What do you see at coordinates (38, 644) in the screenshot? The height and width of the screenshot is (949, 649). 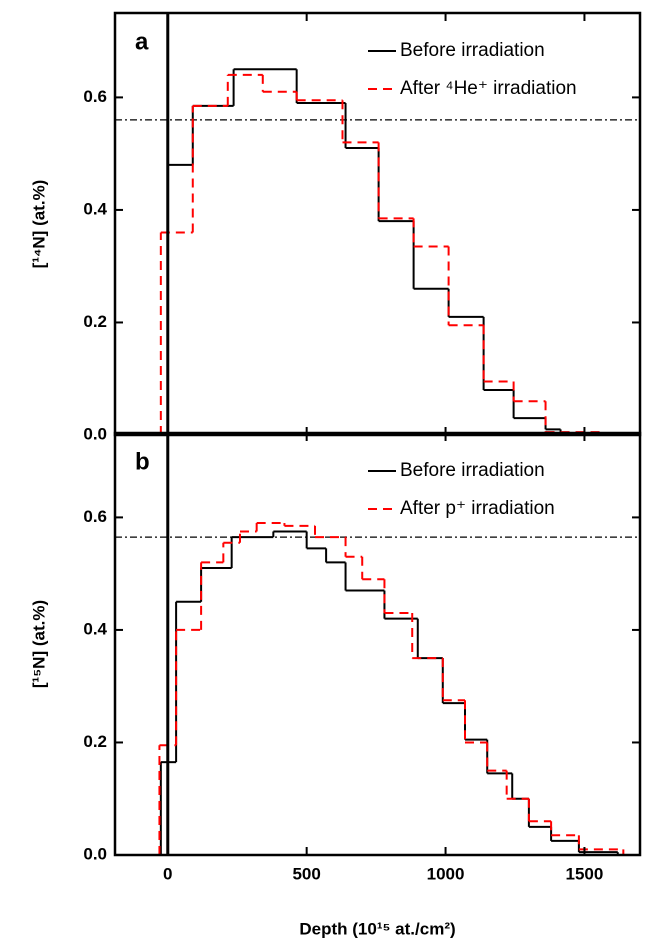 I see `y-axis-label: [¹⁵N] (at.%)` at bounding box center [38, 644].